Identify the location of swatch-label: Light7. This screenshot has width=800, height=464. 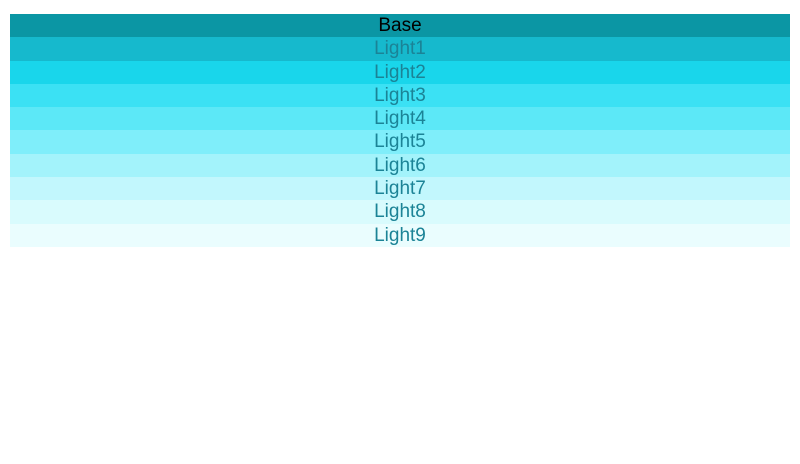
(400, 189).